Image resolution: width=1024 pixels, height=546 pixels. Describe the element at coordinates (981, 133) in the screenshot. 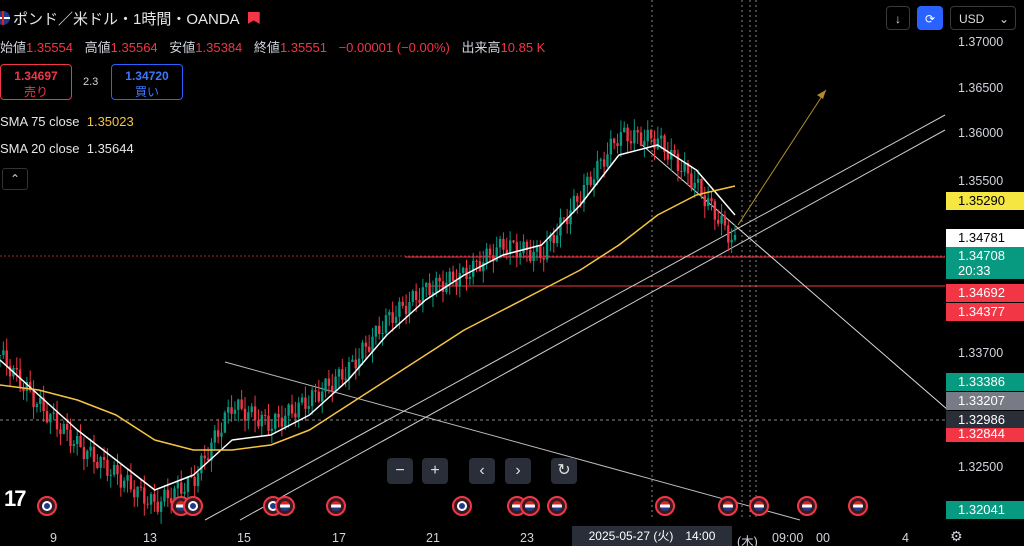

I see `price-tick: 1.36000` at that location.